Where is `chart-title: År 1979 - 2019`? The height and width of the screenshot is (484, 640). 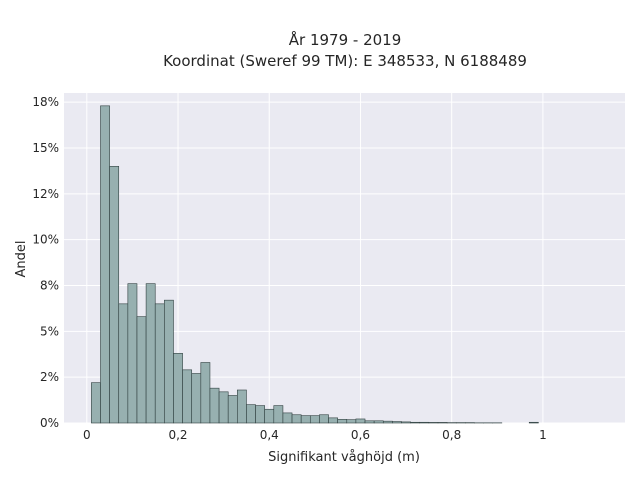 chart-title: År 1979 - 2019 is located at coordinates (345, 39).